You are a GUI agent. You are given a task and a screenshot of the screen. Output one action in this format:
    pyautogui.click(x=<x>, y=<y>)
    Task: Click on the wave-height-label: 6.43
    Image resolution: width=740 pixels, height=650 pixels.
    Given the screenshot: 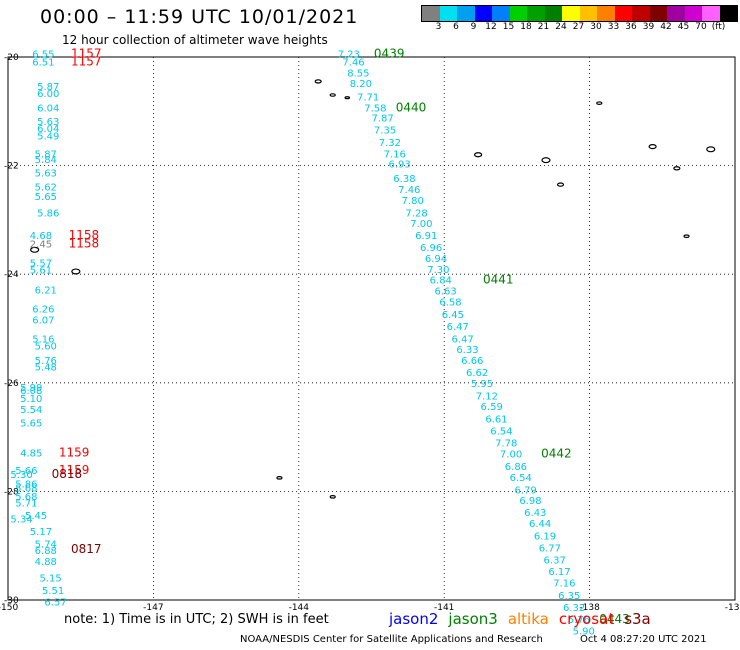 What is the action you would take?
    pyautogui.click(x=535, y=513)
    